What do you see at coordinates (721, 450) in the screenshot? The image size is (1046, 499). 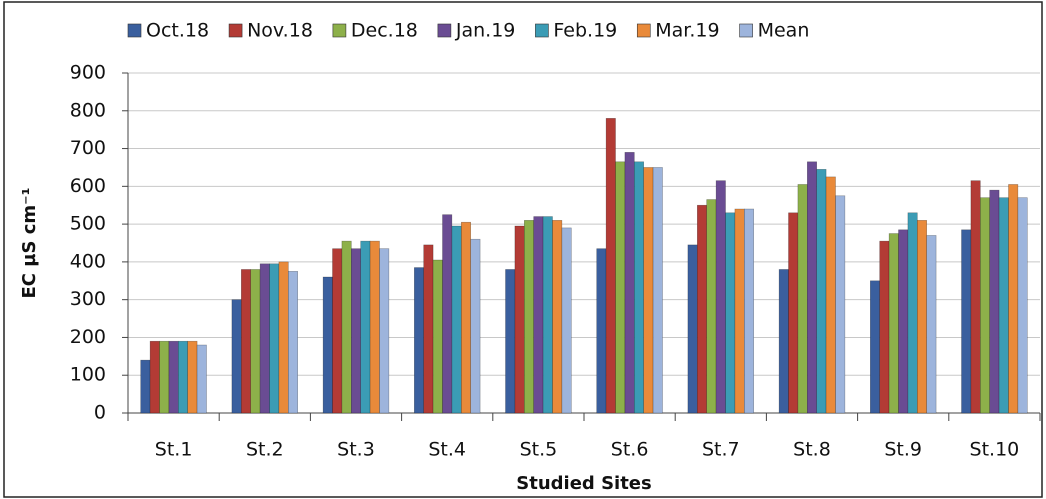 I see `x-tick-label: St.7` at bounding box center [721, 450].